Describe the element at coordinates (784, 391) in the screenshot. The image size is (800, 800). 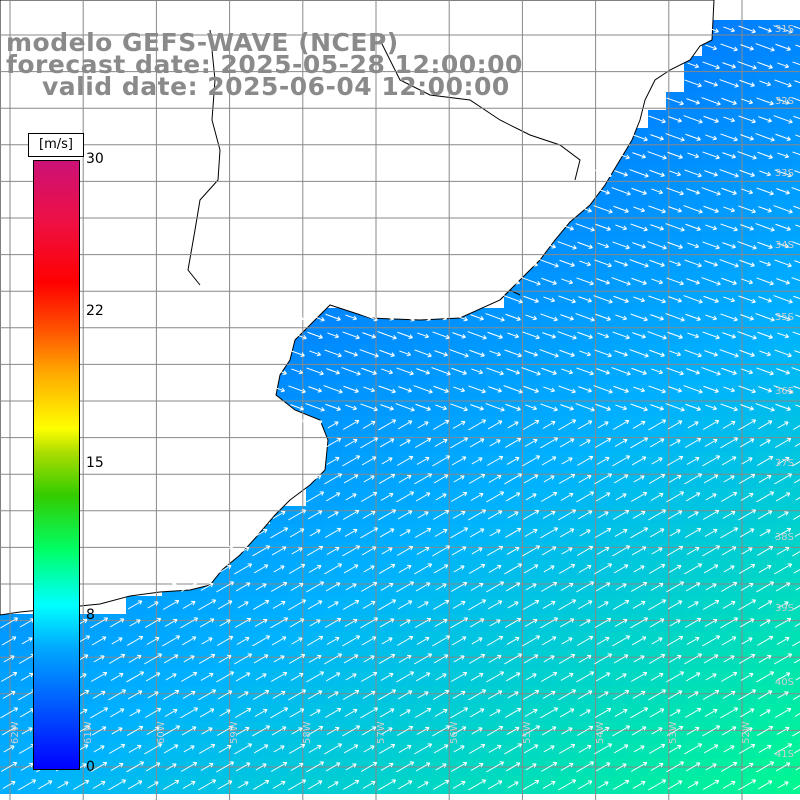
I see `lat-label: 36S` at that location.